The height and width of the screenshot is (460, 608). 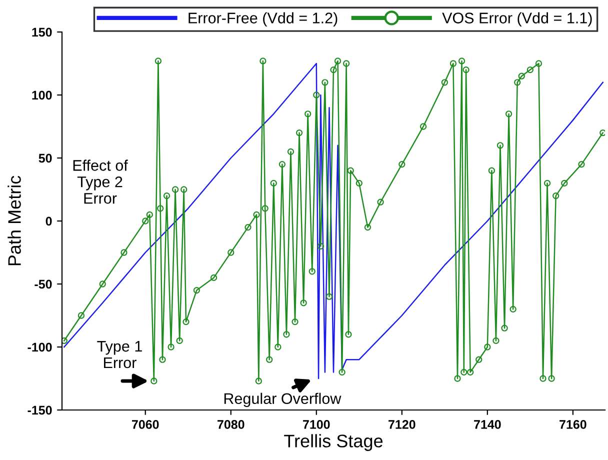 I want to click on annotation: Regular Overflow, so click(x=283, y=400).